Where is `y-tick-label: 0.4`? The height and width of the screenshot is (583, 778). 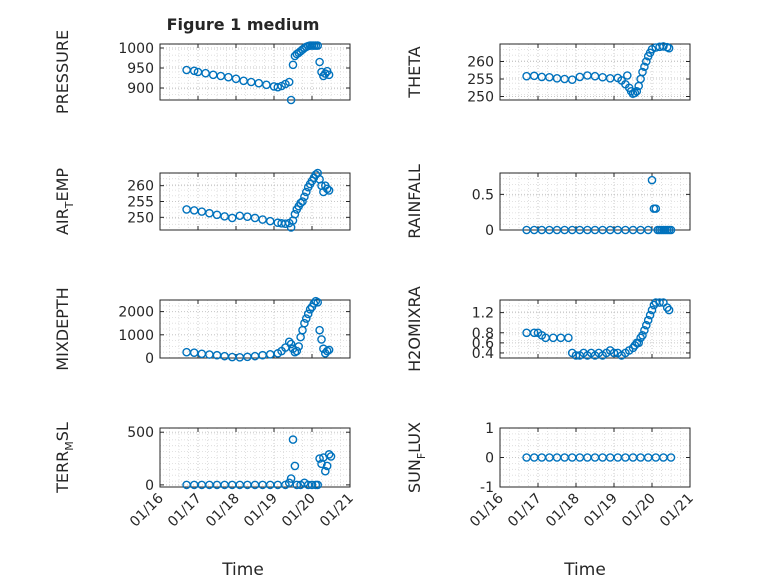 y-tick-label: 0.4 is located at coordinates (483, 354).